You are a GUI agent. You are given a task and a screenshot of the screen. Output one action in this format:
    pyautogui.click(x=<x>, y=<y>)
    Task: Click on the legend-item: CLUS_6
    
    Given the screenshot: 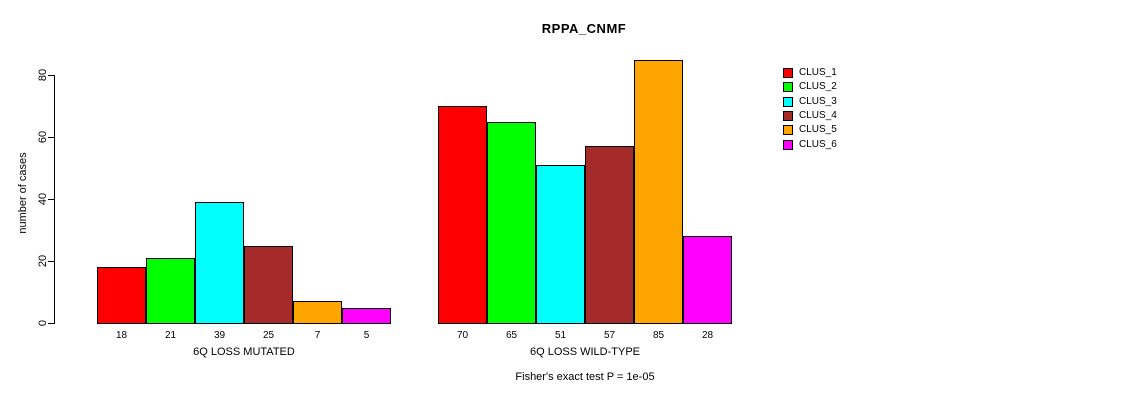 What is the action you would take?
    pyautogui.click(x=810, y=144)
    